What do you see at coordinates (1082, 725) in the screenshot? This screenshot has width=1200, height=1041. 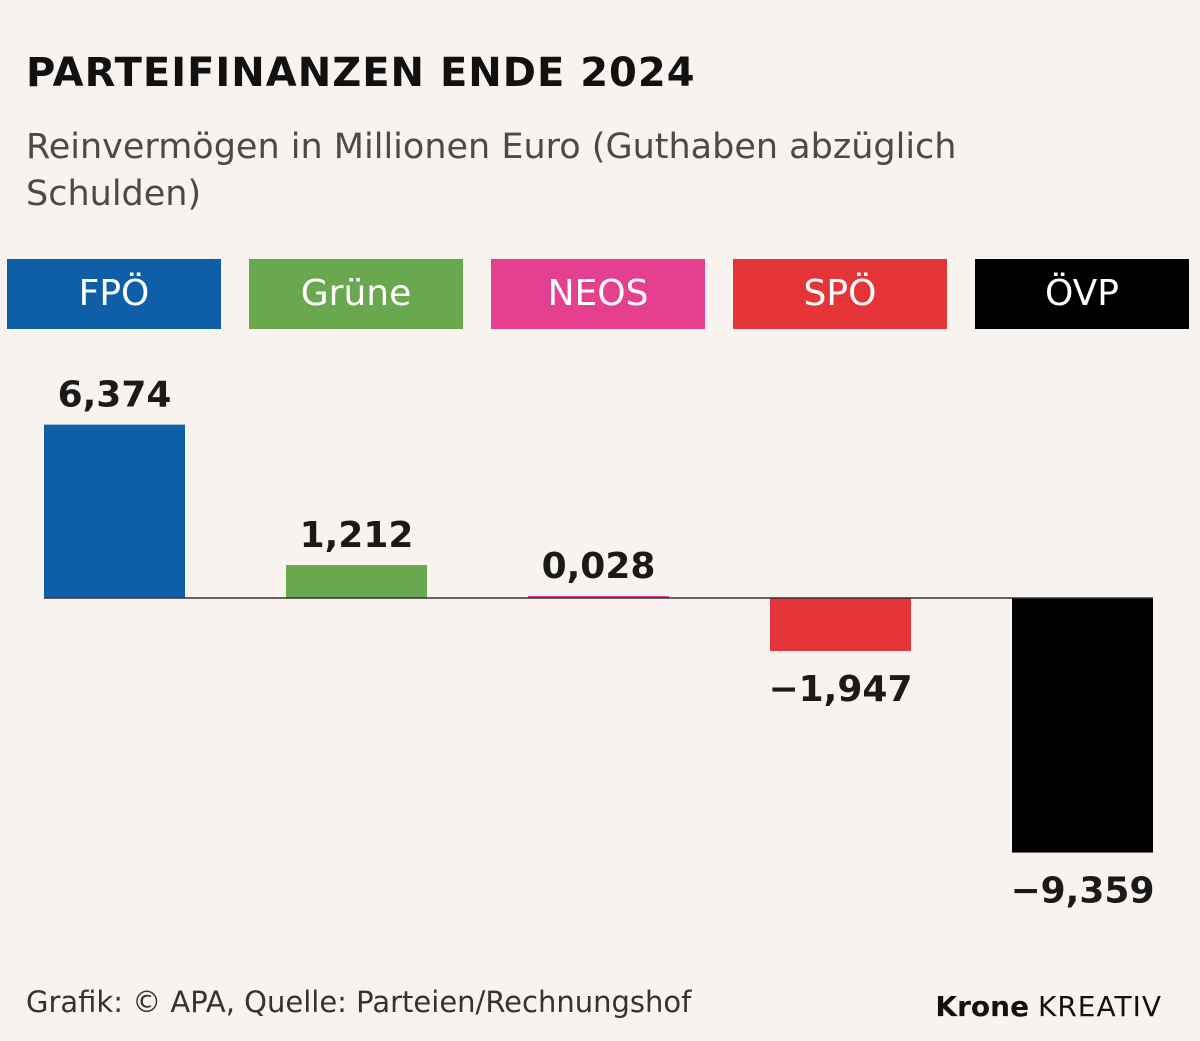 I see `bar-oevp` at bounding box center [1082, 725].